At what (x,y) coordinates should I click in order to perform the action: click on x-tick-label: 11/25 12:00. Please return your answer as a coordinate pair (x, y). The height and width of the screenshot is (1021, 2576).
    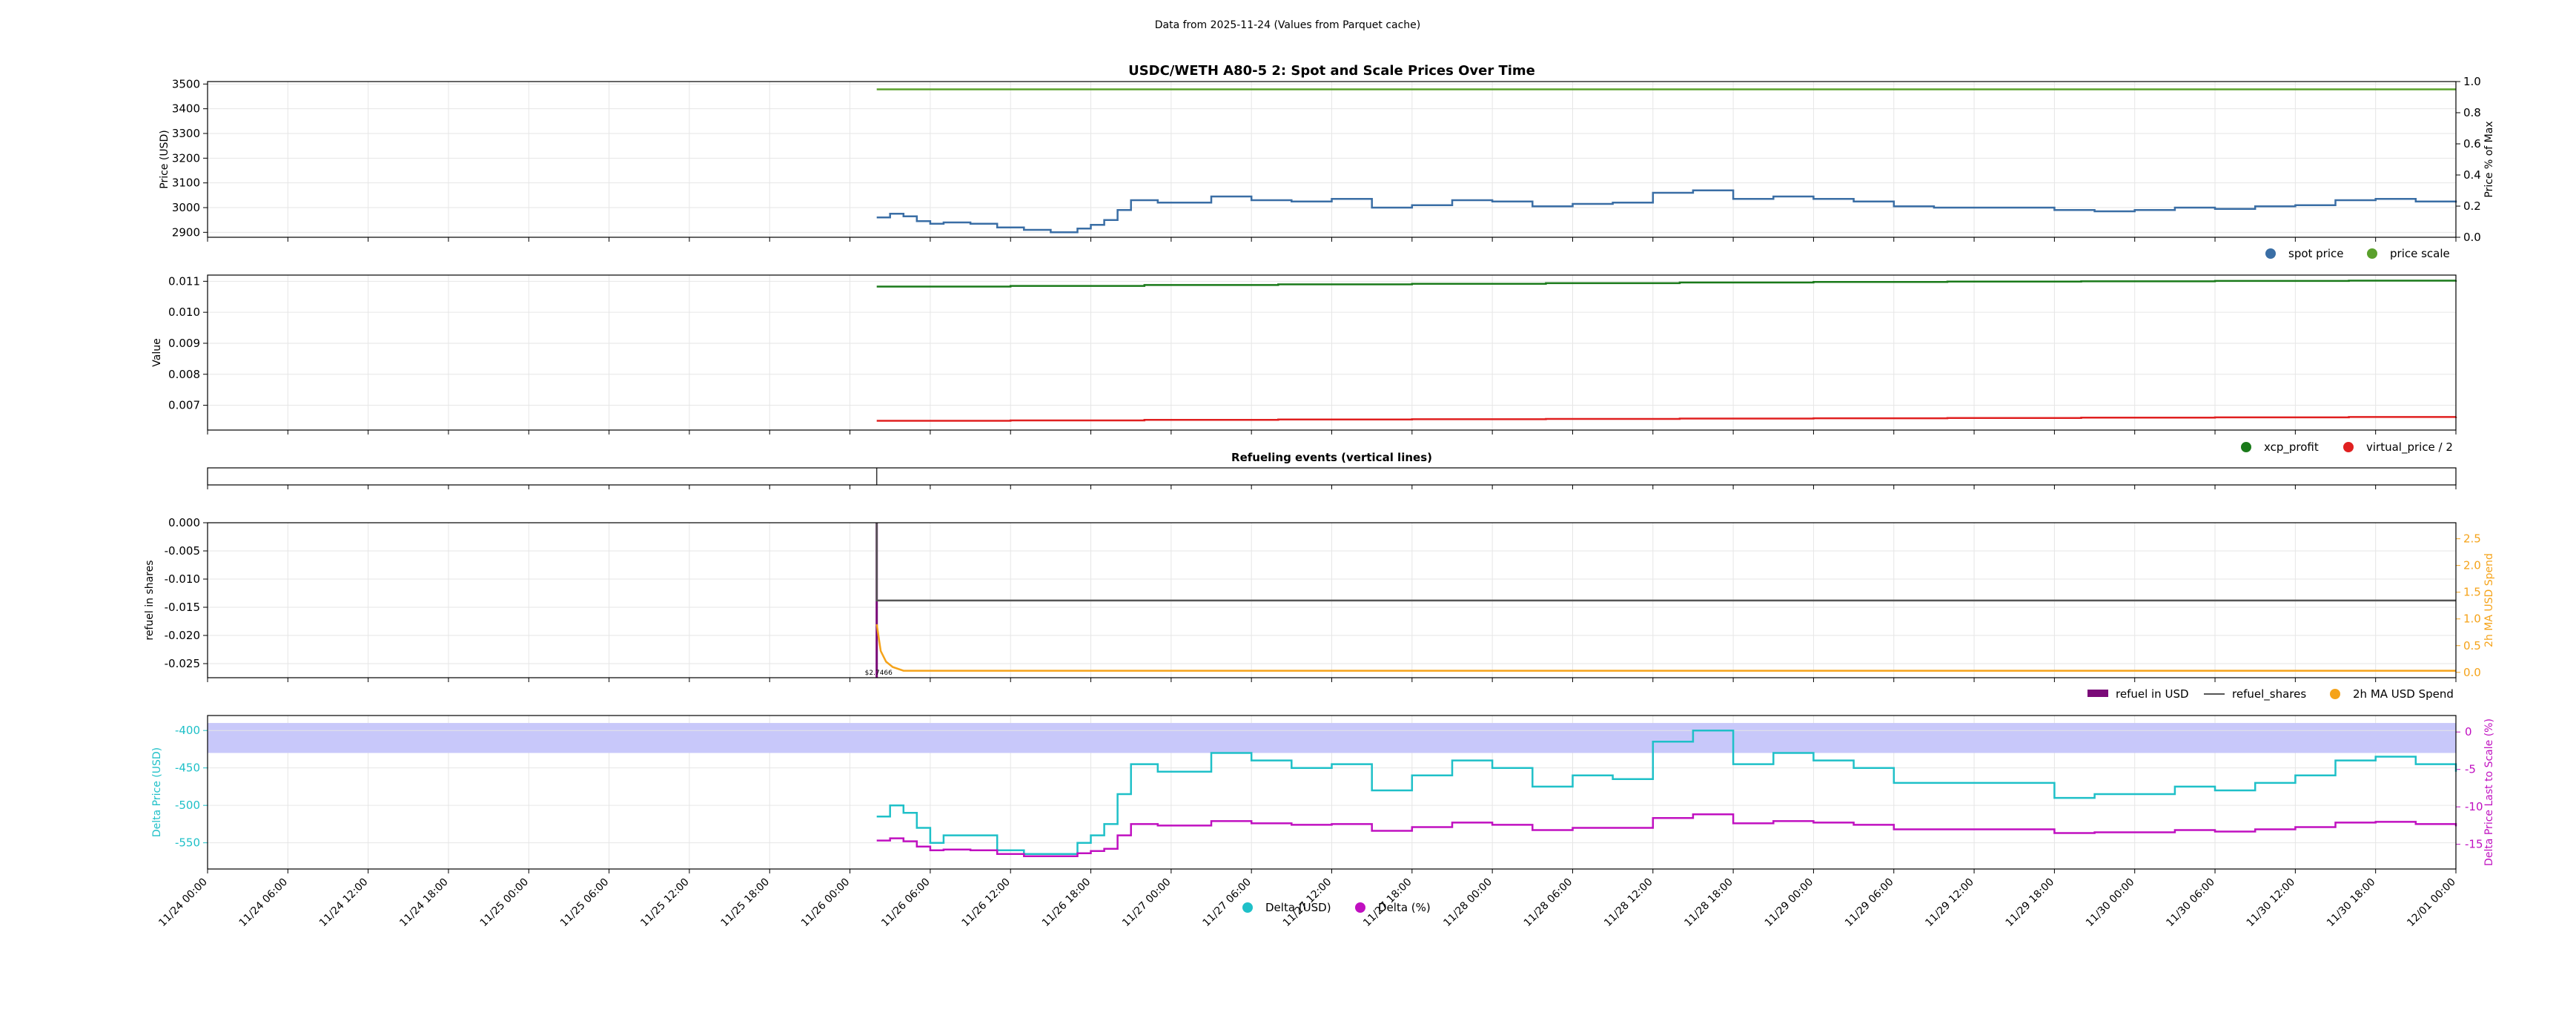
    Looking at the image, I should click on (665, 903).